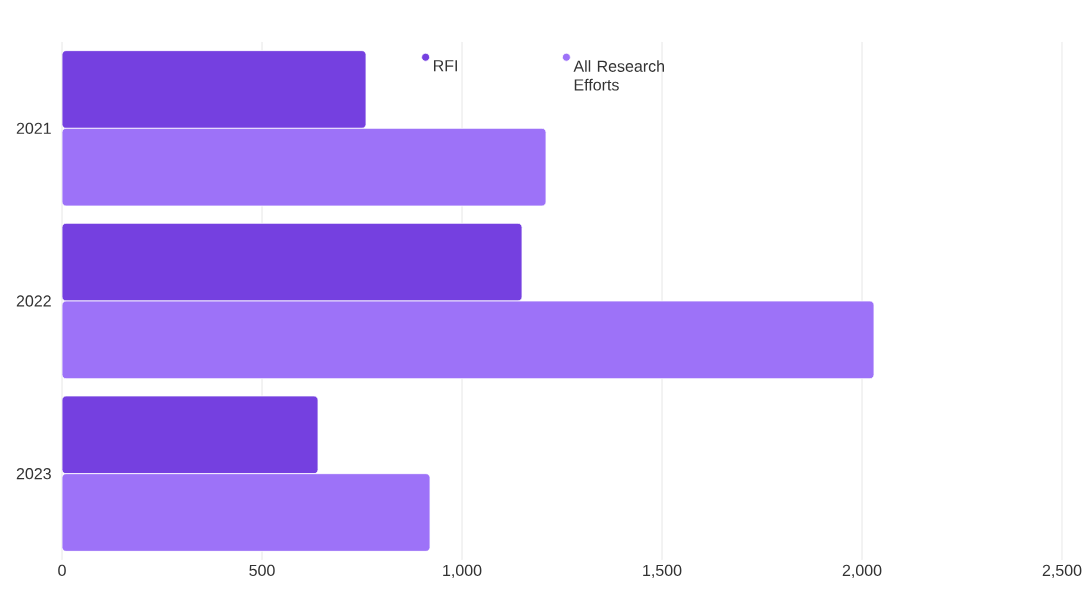 The width and height of the screenshot is (1086, 596). Describe the element at coordinates (862, 571) in the screenshot. I see `x-tick-label: 2,000` at that location.